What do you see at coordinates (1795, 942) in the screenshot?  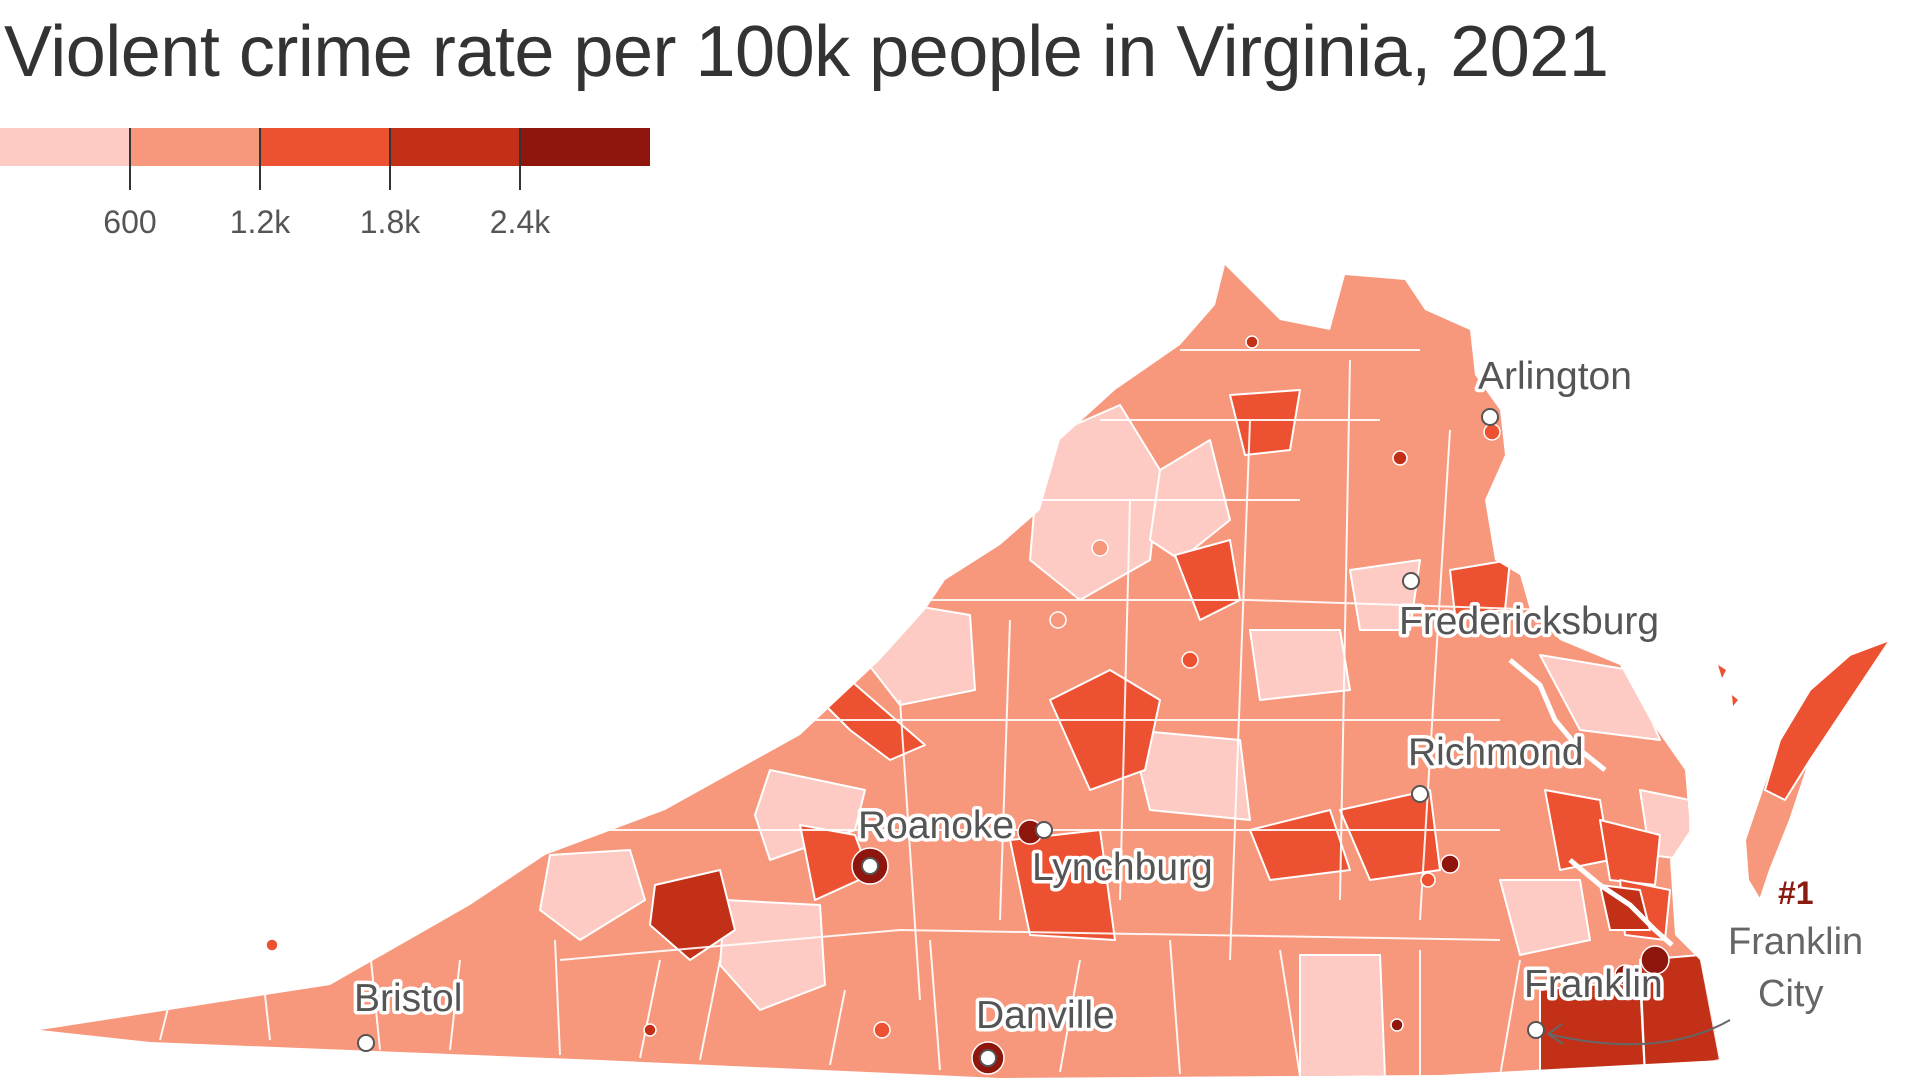 I see `callout-line1: Franklin` at bounding box center [1795, 942].